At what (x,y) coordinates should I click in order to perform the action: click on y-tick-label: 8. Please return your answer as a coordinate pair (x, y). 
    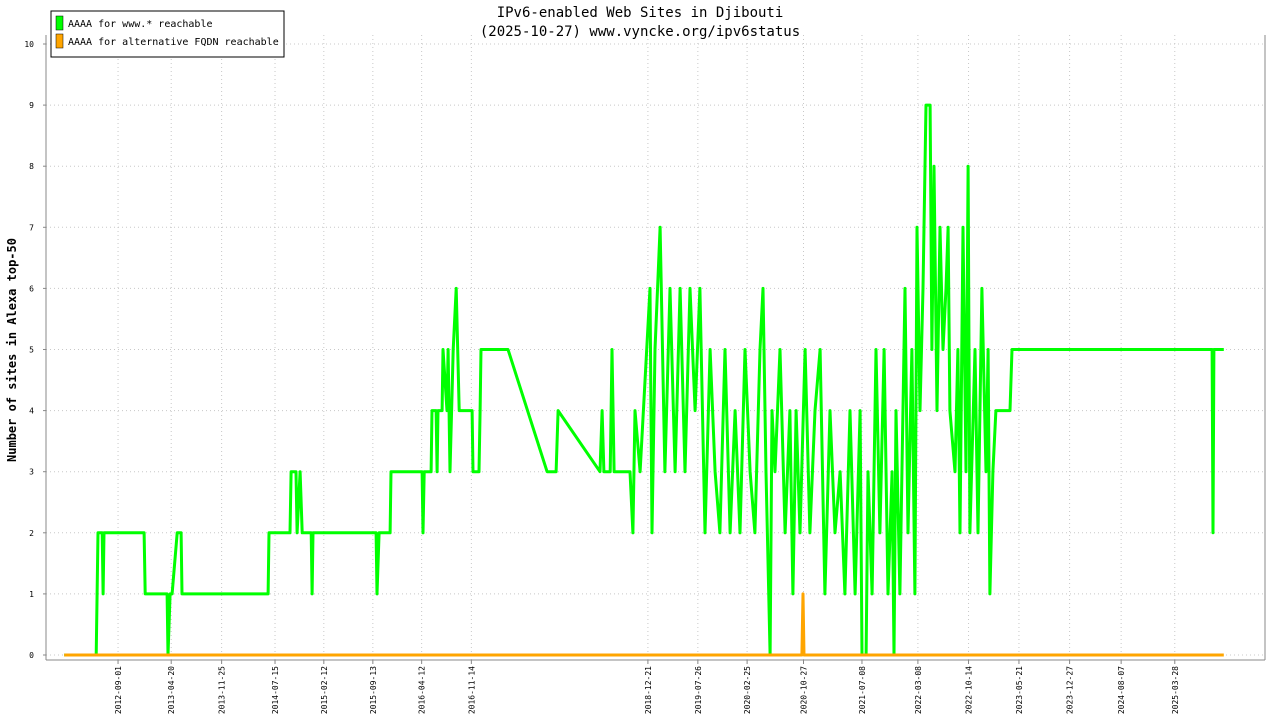
    Looking at the image, I should click on (31, 166).